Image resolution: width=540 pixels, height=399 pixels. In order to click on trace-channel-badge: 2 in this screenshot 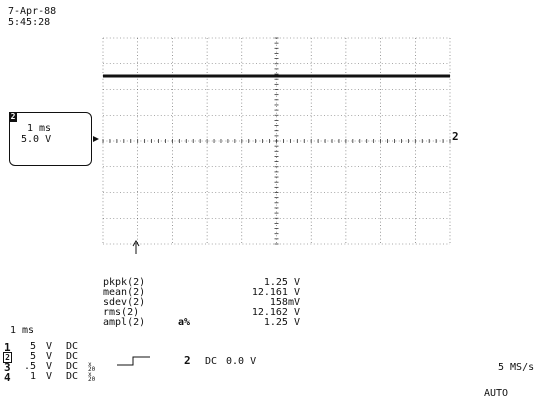, I will do `click(13, 117)`.